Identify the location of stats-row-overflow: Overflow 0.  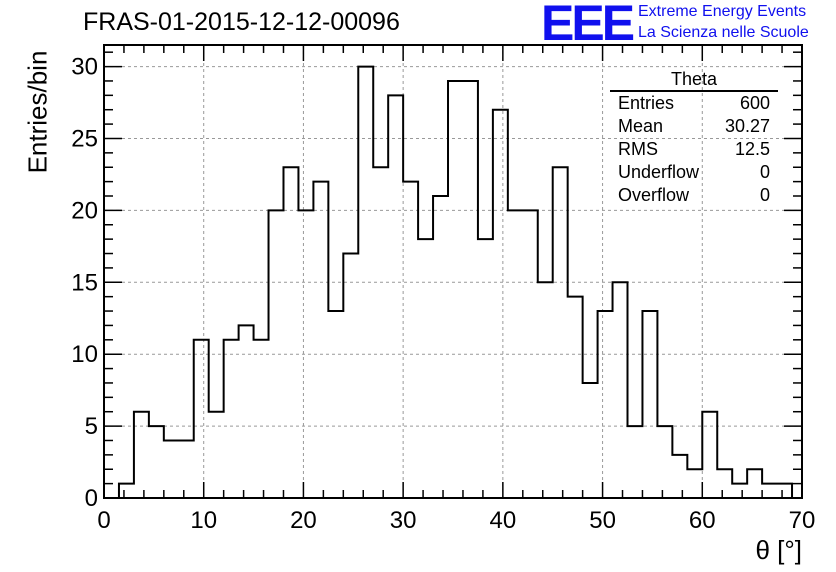
(694, 195).